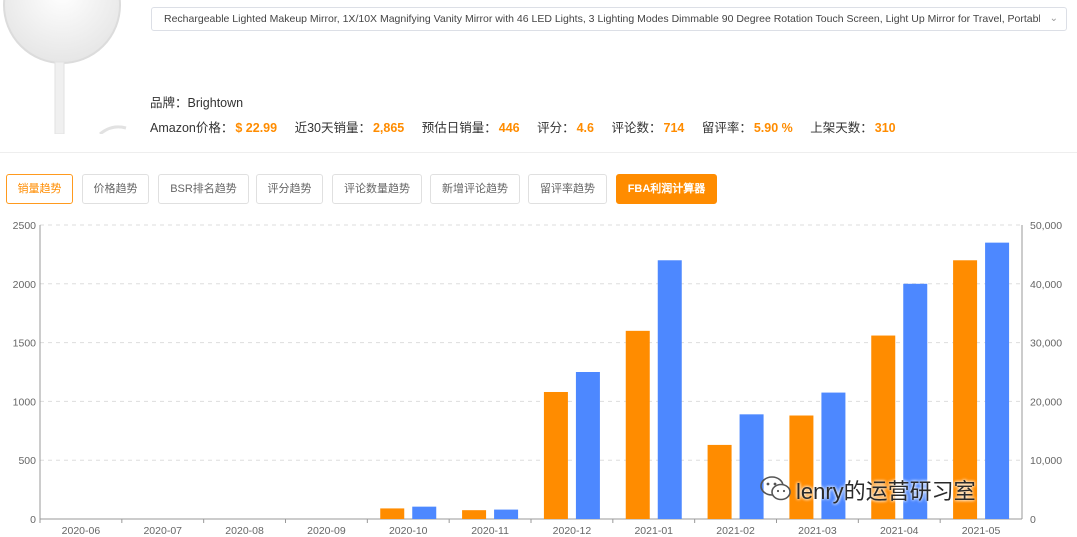 This screenshot has height=537, width=1077. Describe the element at coordinates (490, 531) in the screenshot. I see `x-tick-label: 2020-11` at that location.